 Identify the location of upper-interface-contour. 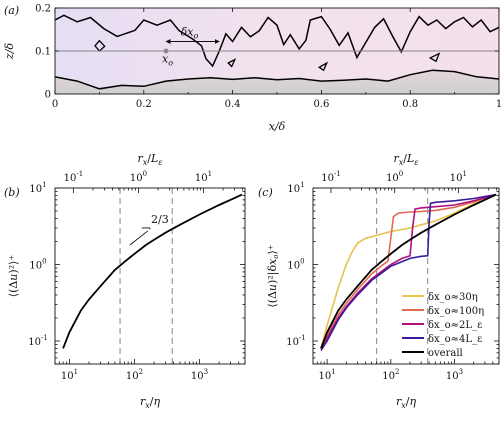
(277, 41).